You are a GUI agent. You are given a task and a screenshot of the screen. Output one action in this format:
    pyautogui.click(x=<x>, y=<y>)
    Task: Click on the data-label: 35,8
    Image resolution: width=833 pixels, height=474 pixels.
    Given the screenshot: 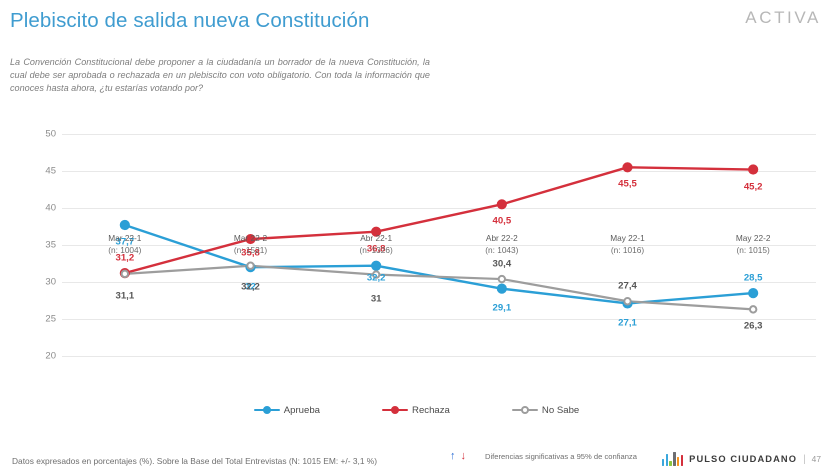 What is the action you would take?
    pyautogui.click(x=250, y=253)
    